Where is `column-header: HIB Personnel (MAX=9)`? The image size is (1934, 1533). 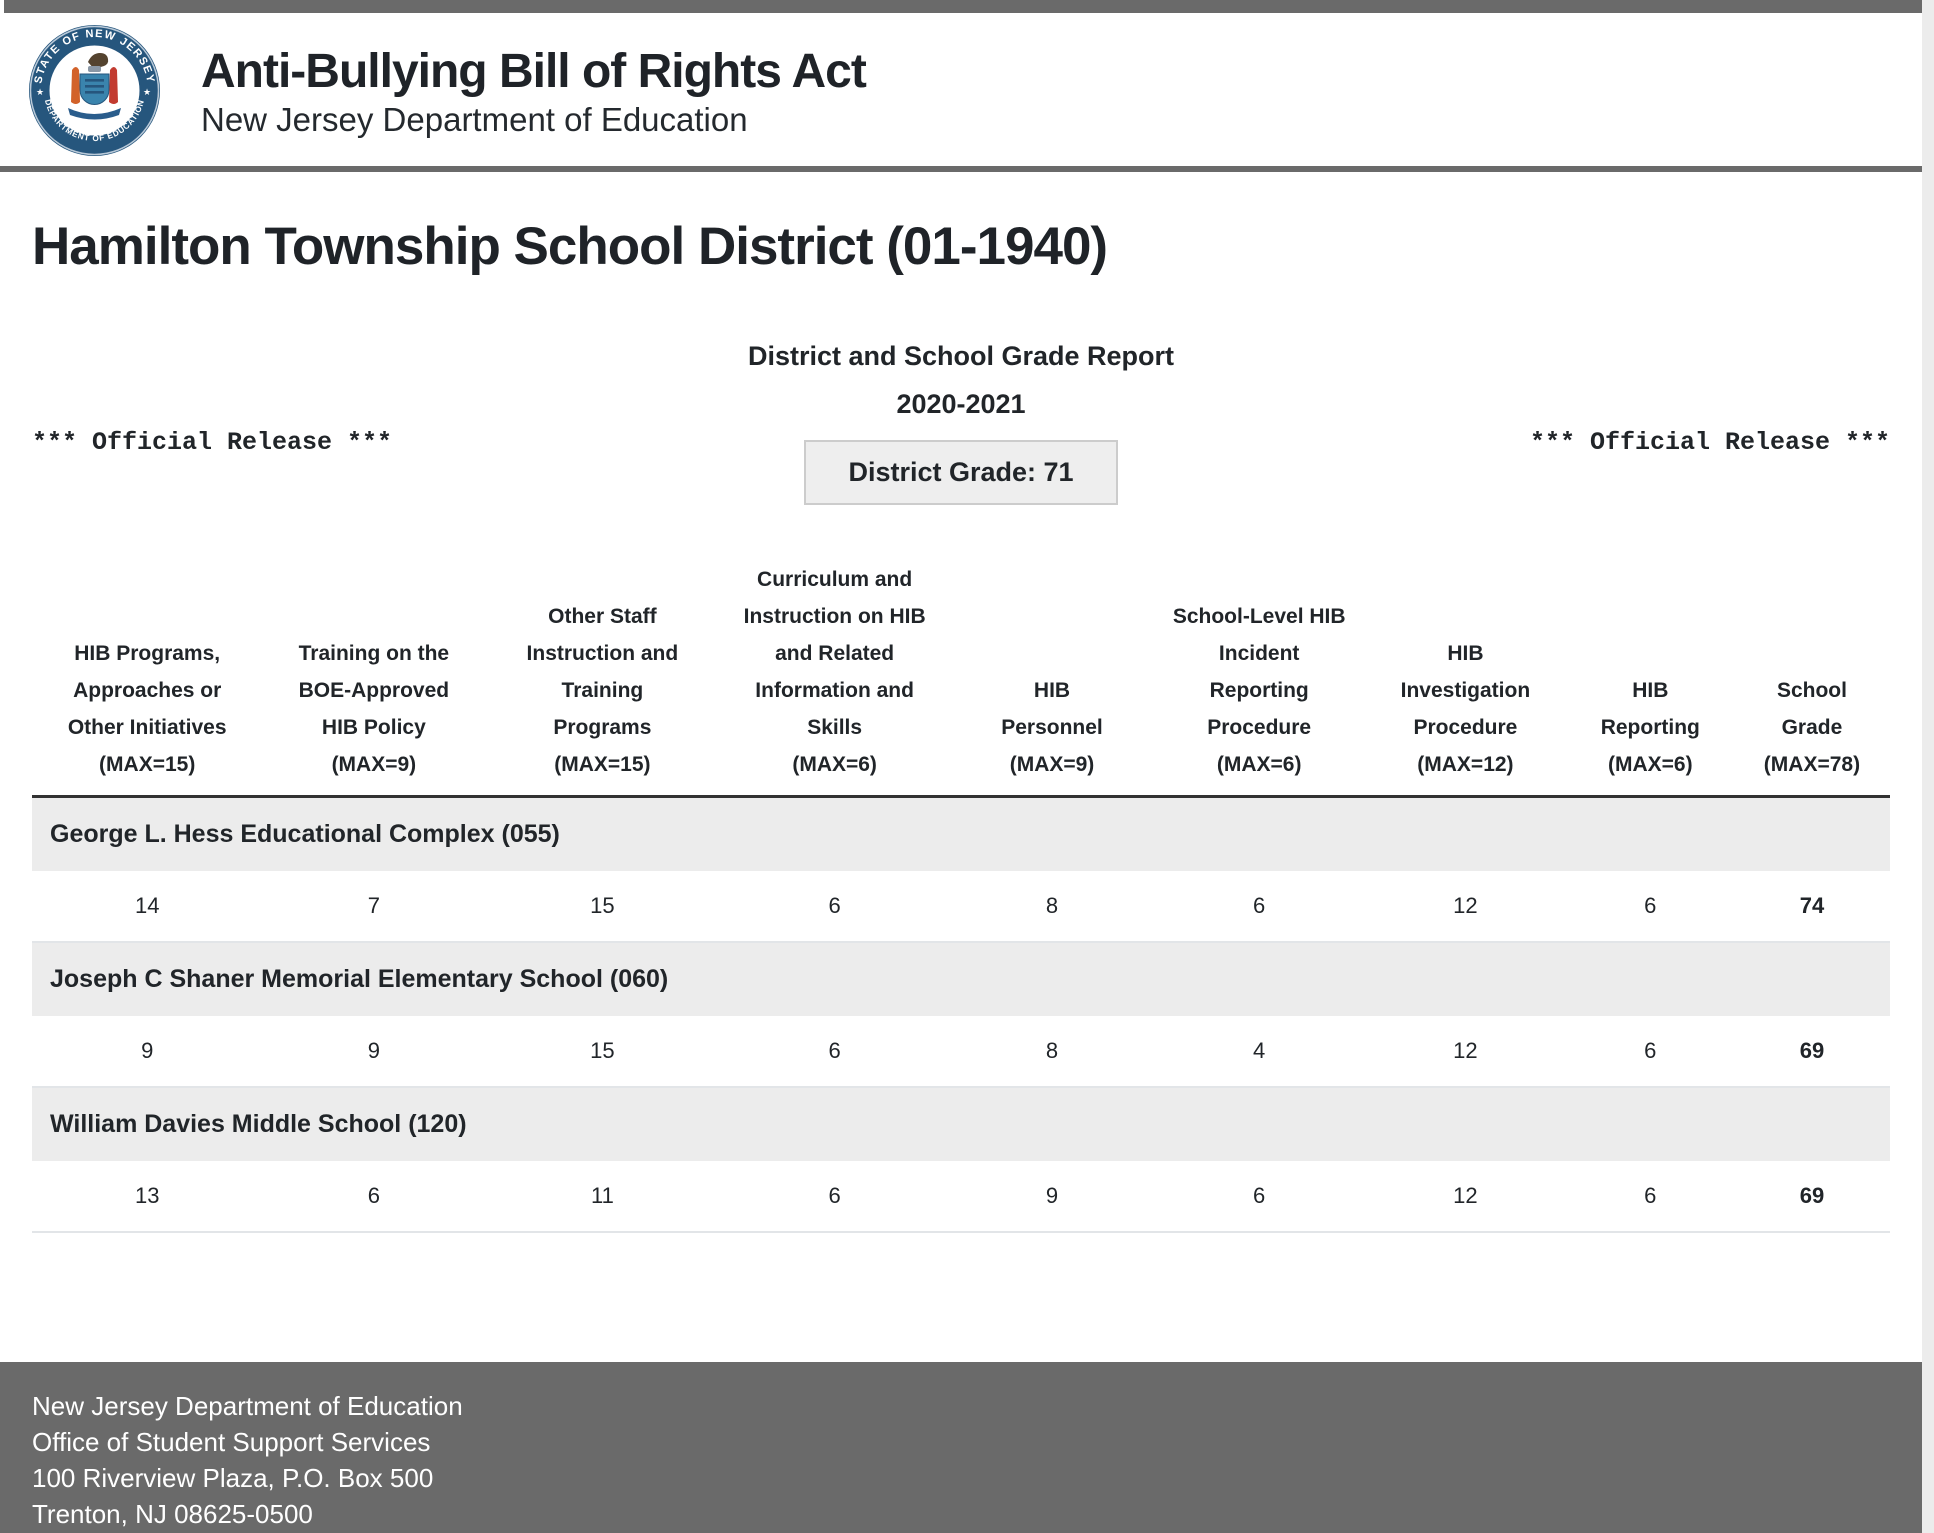
column-header: HIB Personnel (MAX=9) is located at coordinates (1052, 679).